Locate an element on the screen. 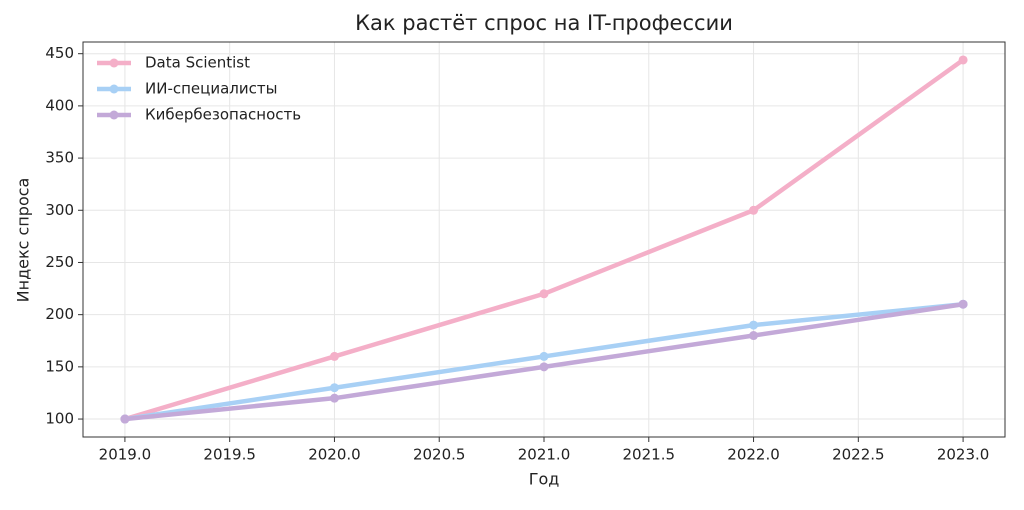  y-tick-label: 300 is located at coordinates (59, 210).